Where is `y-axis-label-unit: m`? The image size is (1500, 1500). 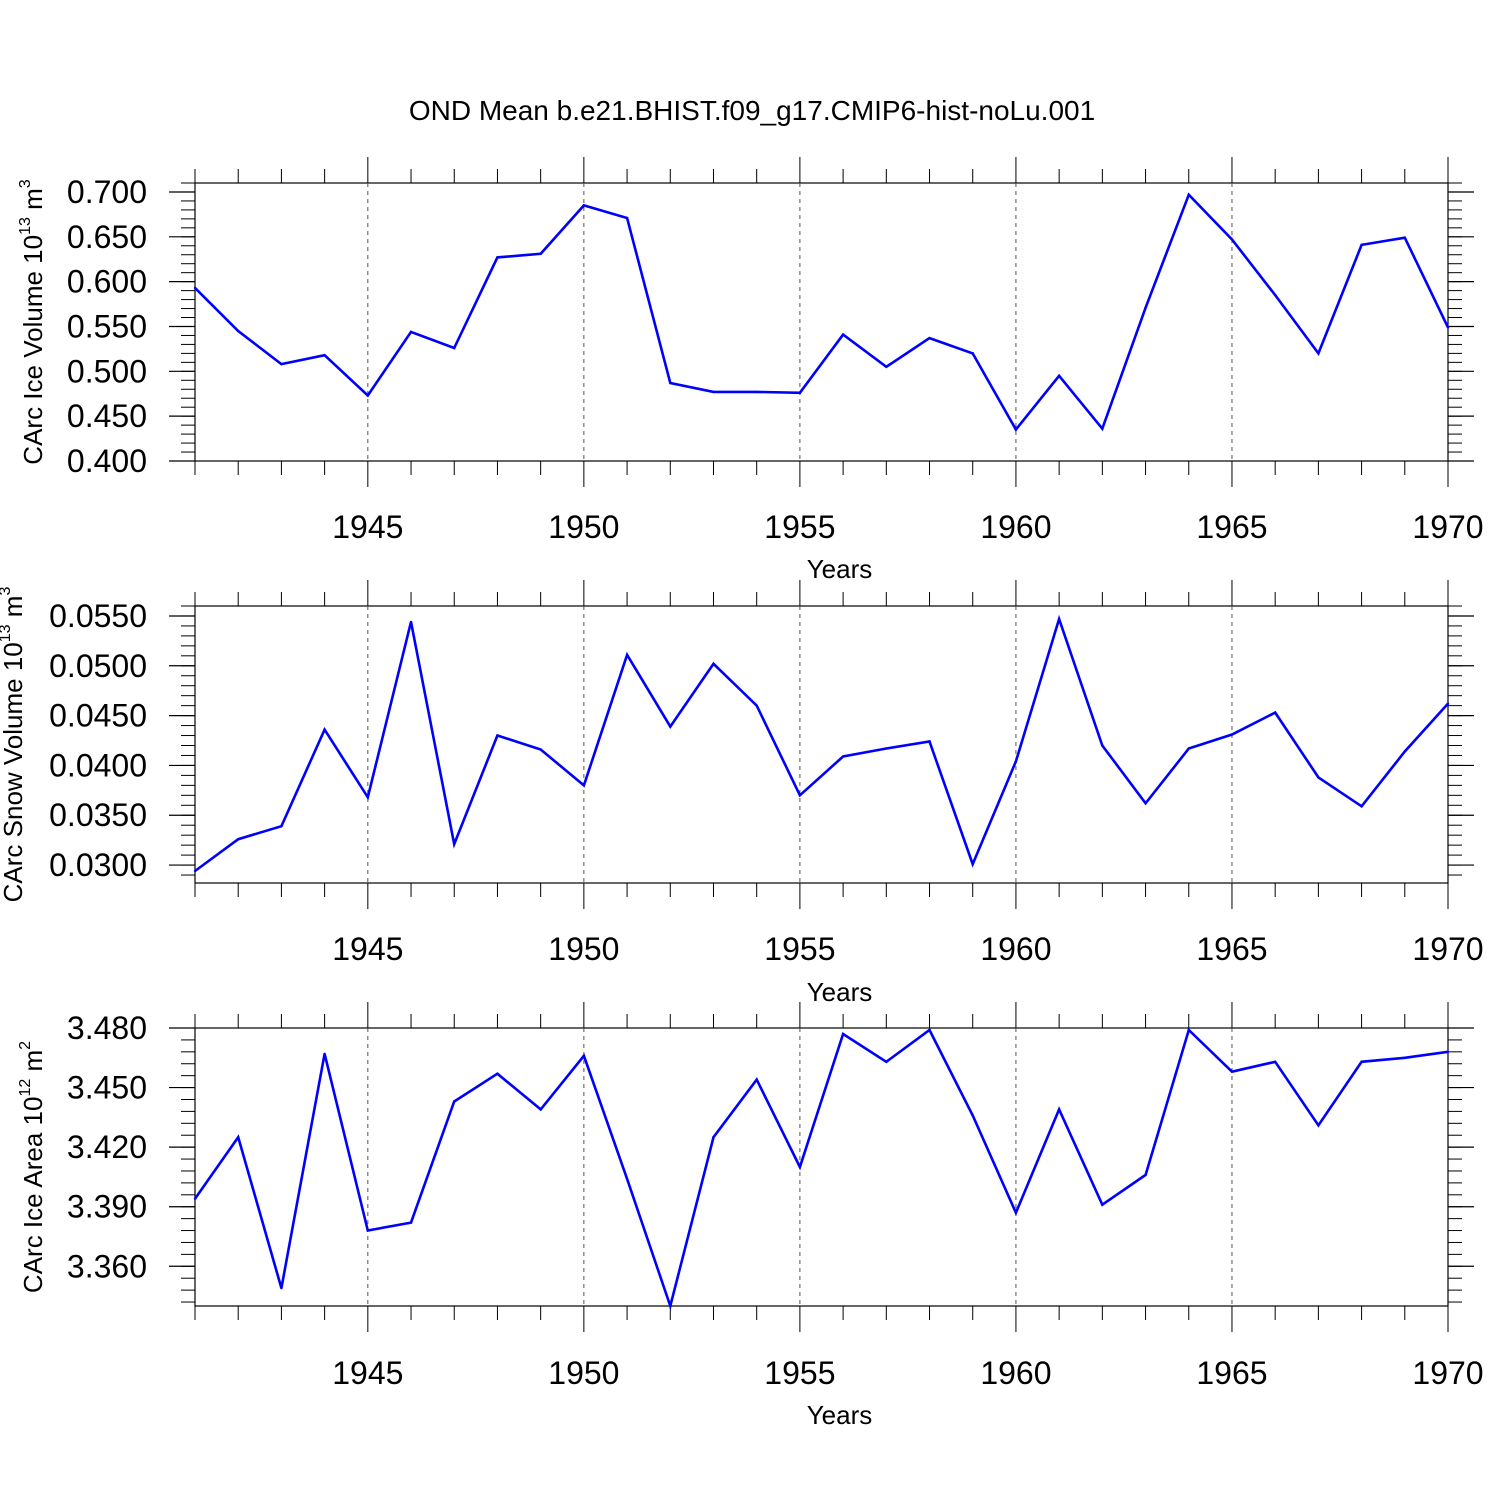 y-axis-label-unit: m is located at coordinates (33, 1064).